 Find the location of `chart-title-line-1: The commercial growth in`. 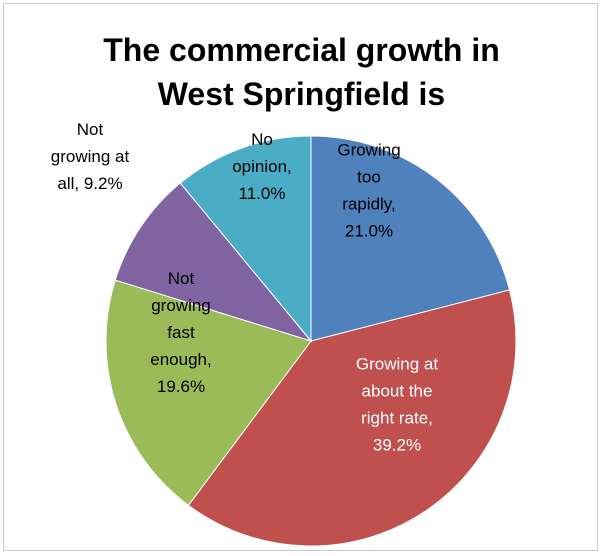

chart-title-line-1: The commercial growth in is located at coordinates (301, 50).